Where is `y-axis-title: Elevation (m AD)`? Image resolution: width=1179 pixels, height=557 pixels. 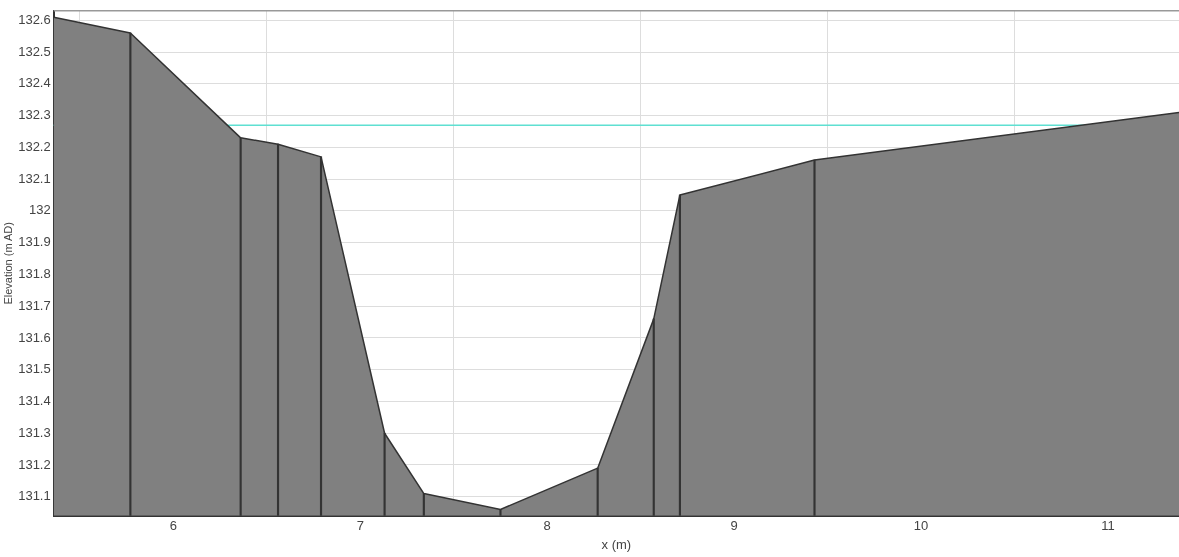
y-axis-title: Elevation (m AD) is located at coordinates (7, 263).